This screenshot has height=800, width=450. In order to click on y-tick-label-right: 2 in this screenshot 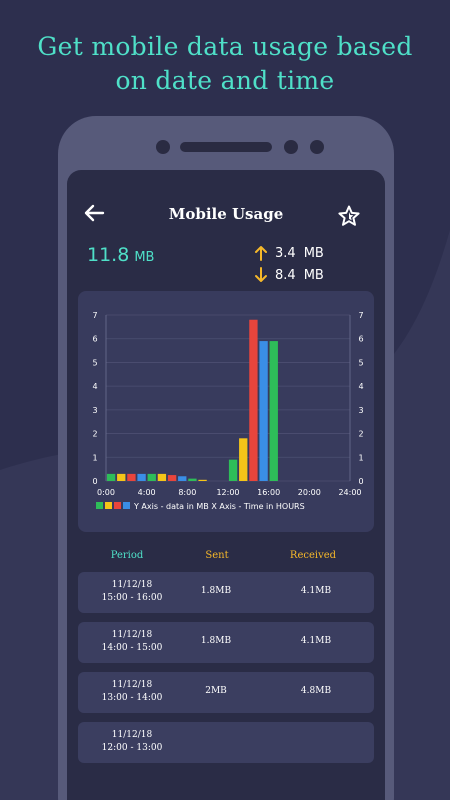, I will do `click(360, 434)`.